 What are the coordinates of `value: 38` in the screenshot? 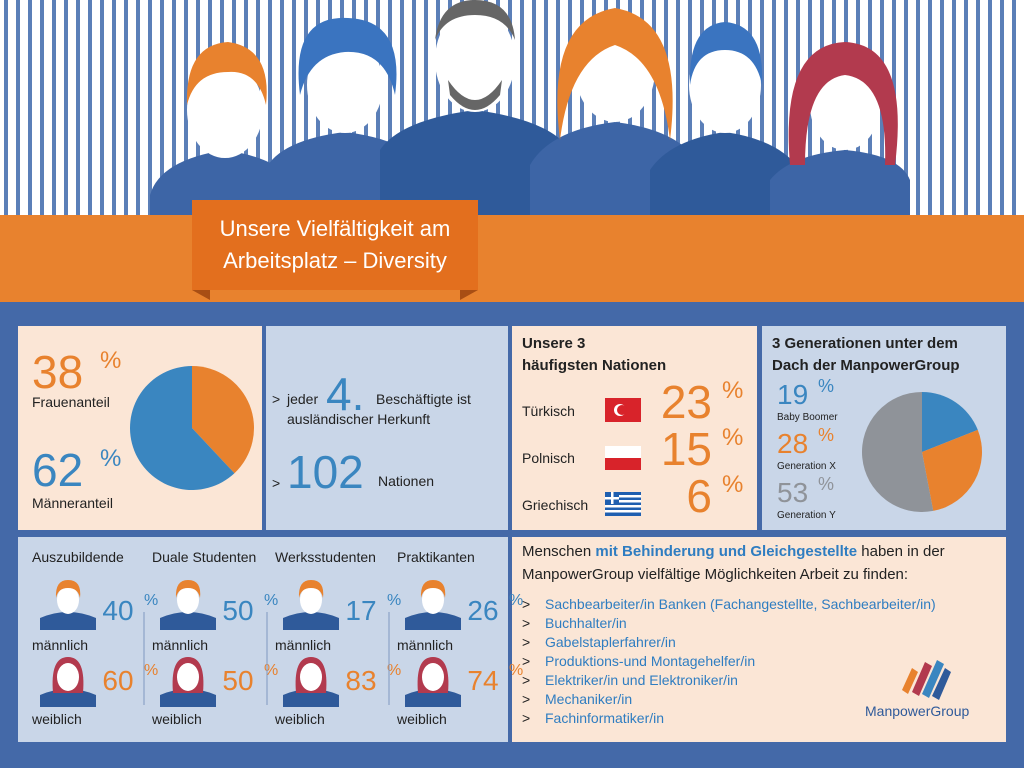 It's located at (57, 372).